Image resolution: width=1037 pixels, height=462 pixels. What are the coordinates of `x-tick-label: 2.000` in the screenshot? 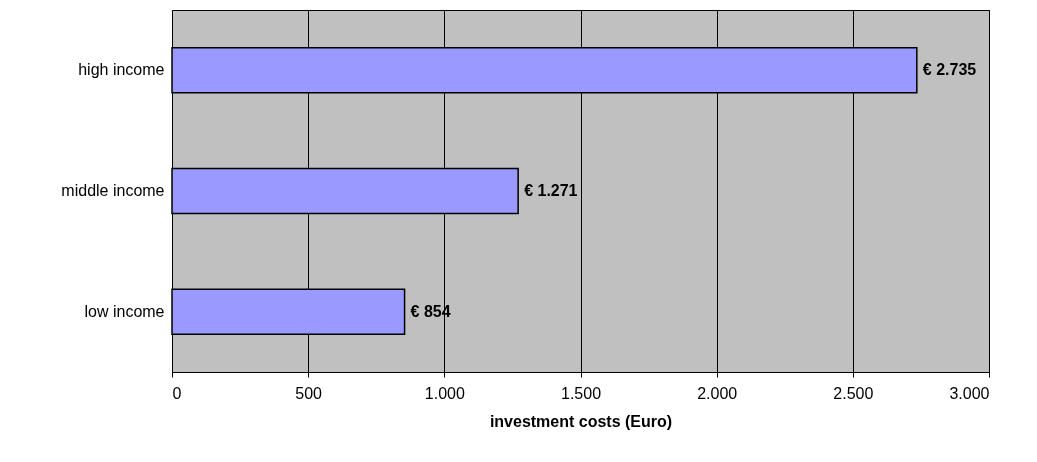 It's located at (717, 393).